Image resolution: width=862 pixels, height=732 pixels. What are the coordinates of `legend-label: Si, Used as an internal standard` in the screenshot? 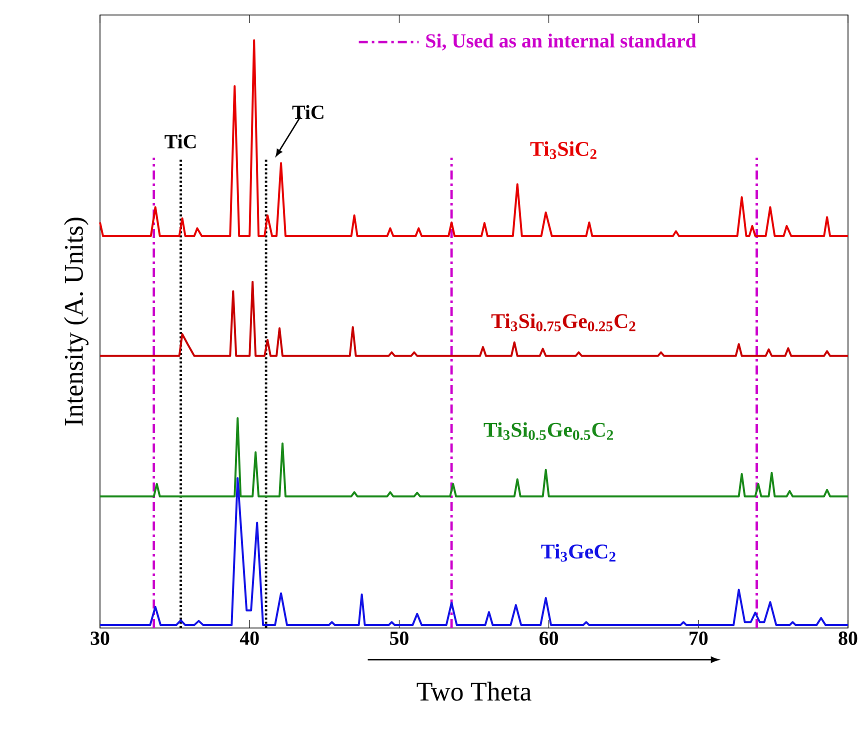 It's located at (561, 42).